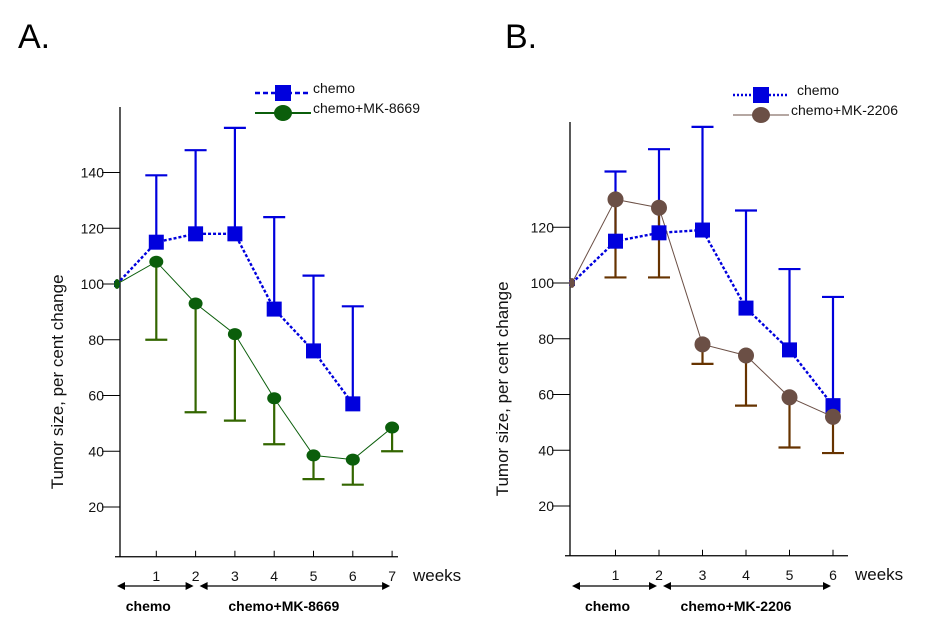 This screenshot has height=640, width=945. I want to click on legend-label: chemo+MK-2206, so click(844, 110).